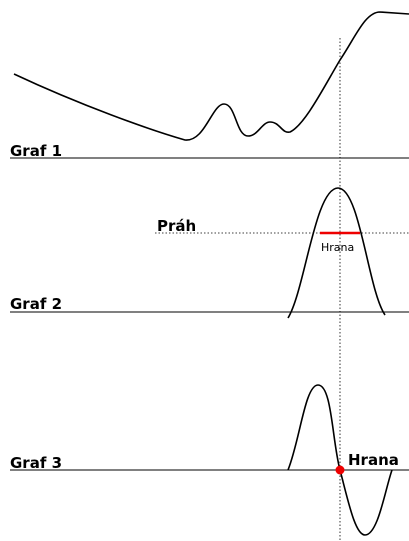 This screenshot has height=541, width=409. What do you see at coordinates (340, 470) in the screenshot?
I see `edge-point` at bounding box center [340, 470].